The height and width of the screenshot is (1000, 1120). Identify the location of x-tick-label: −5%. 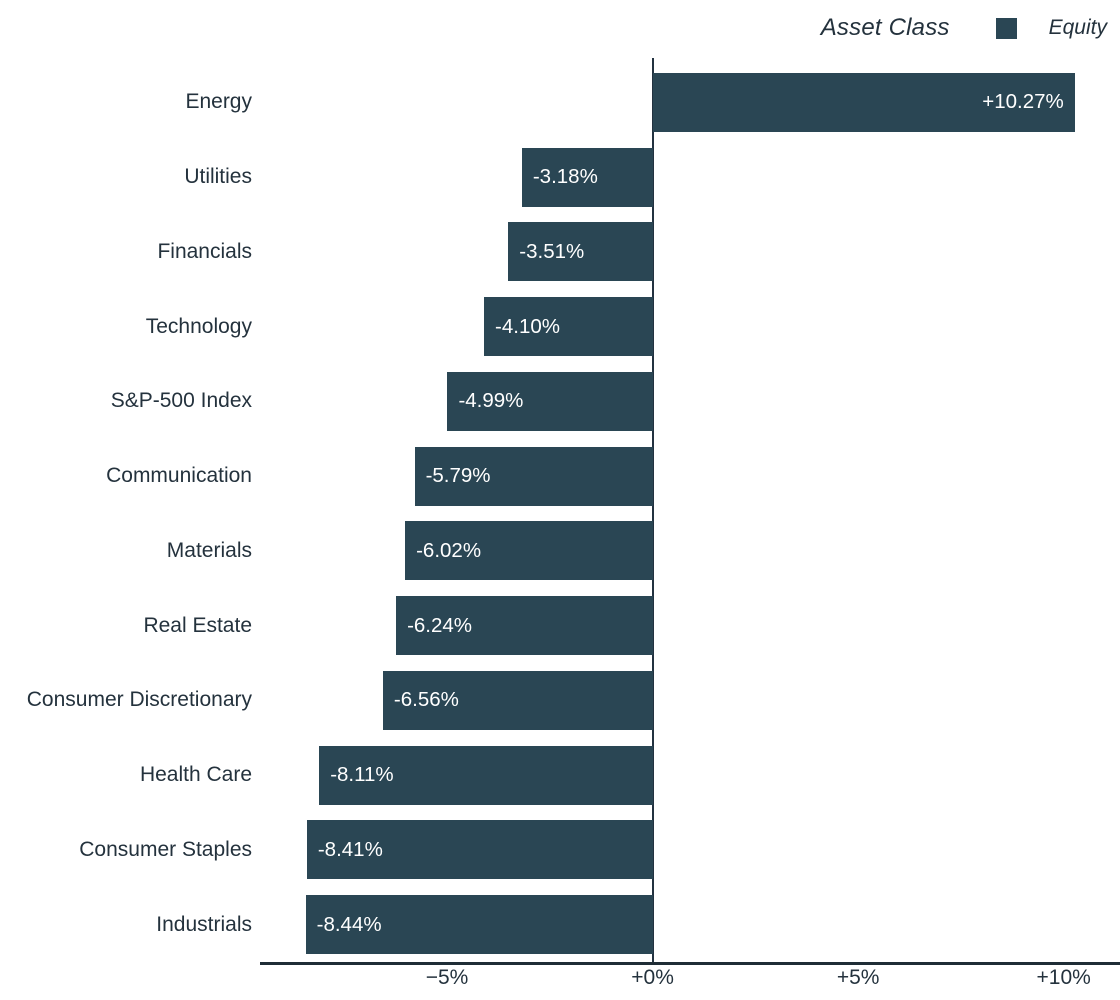
(447, 977).